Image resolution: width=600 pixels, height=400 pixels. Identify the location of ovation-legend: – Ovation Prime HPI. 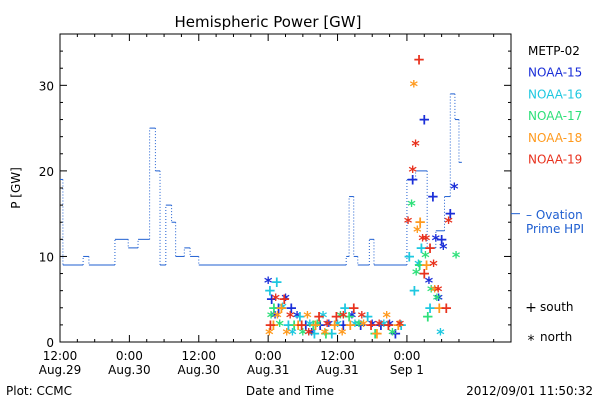
(547, 222).